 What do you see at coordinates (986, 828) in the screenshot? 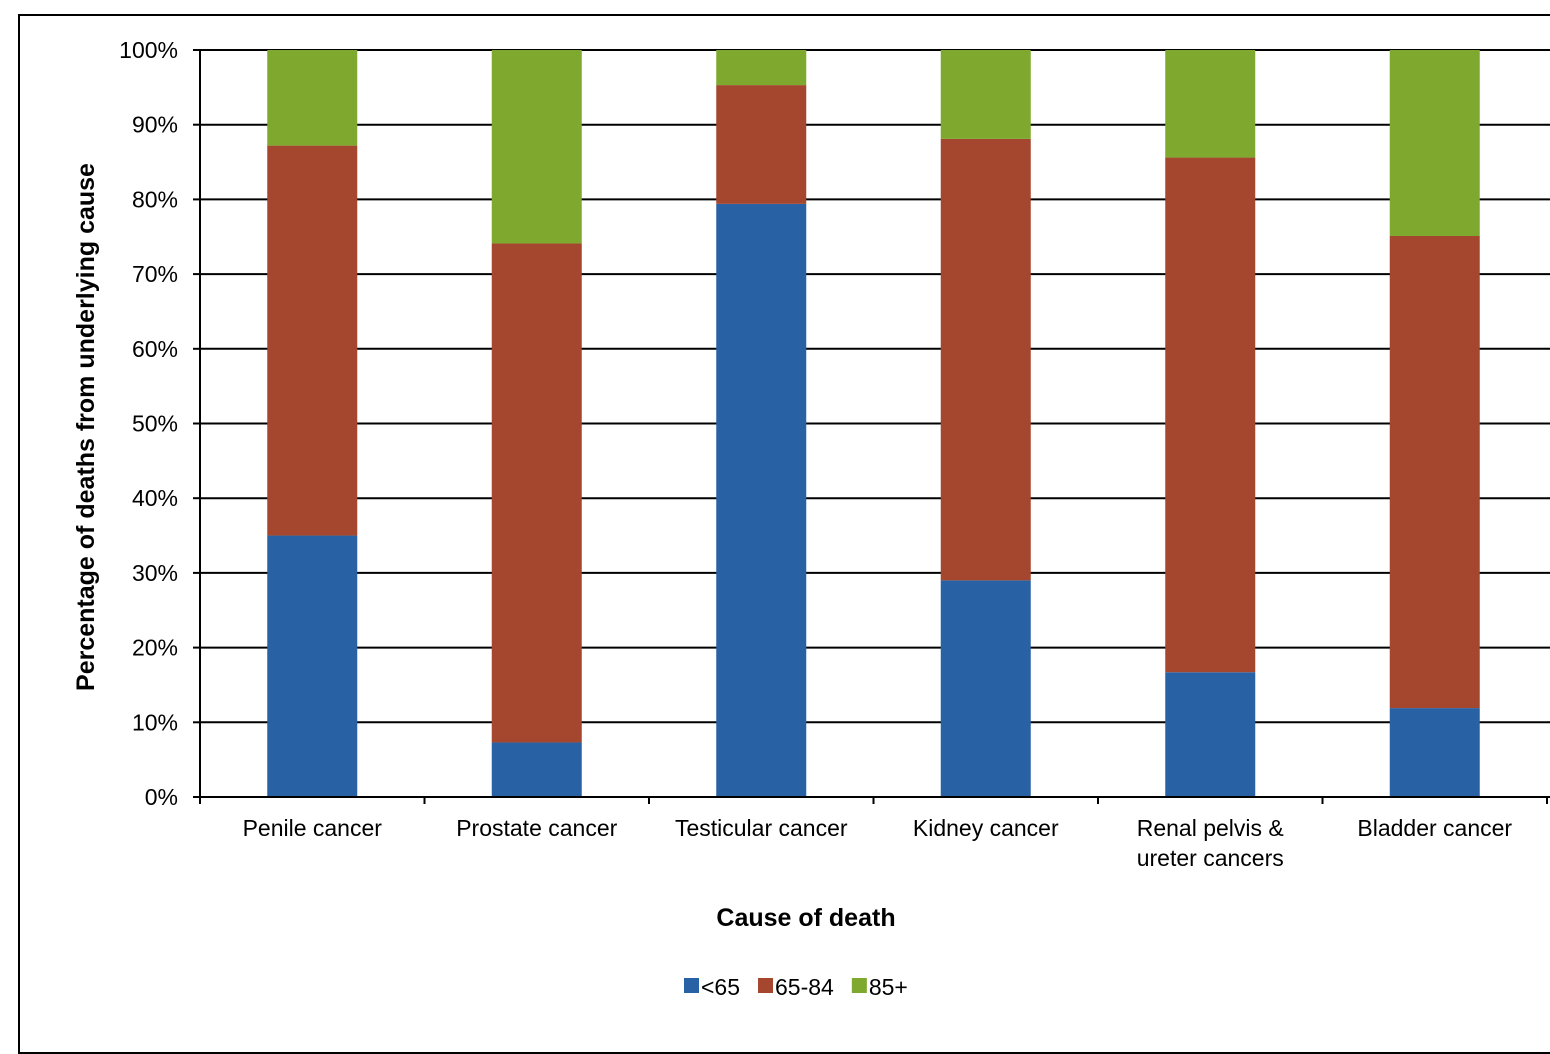
I see `x-tick-label: Kidney cancer` at bounding box center [986, 828].